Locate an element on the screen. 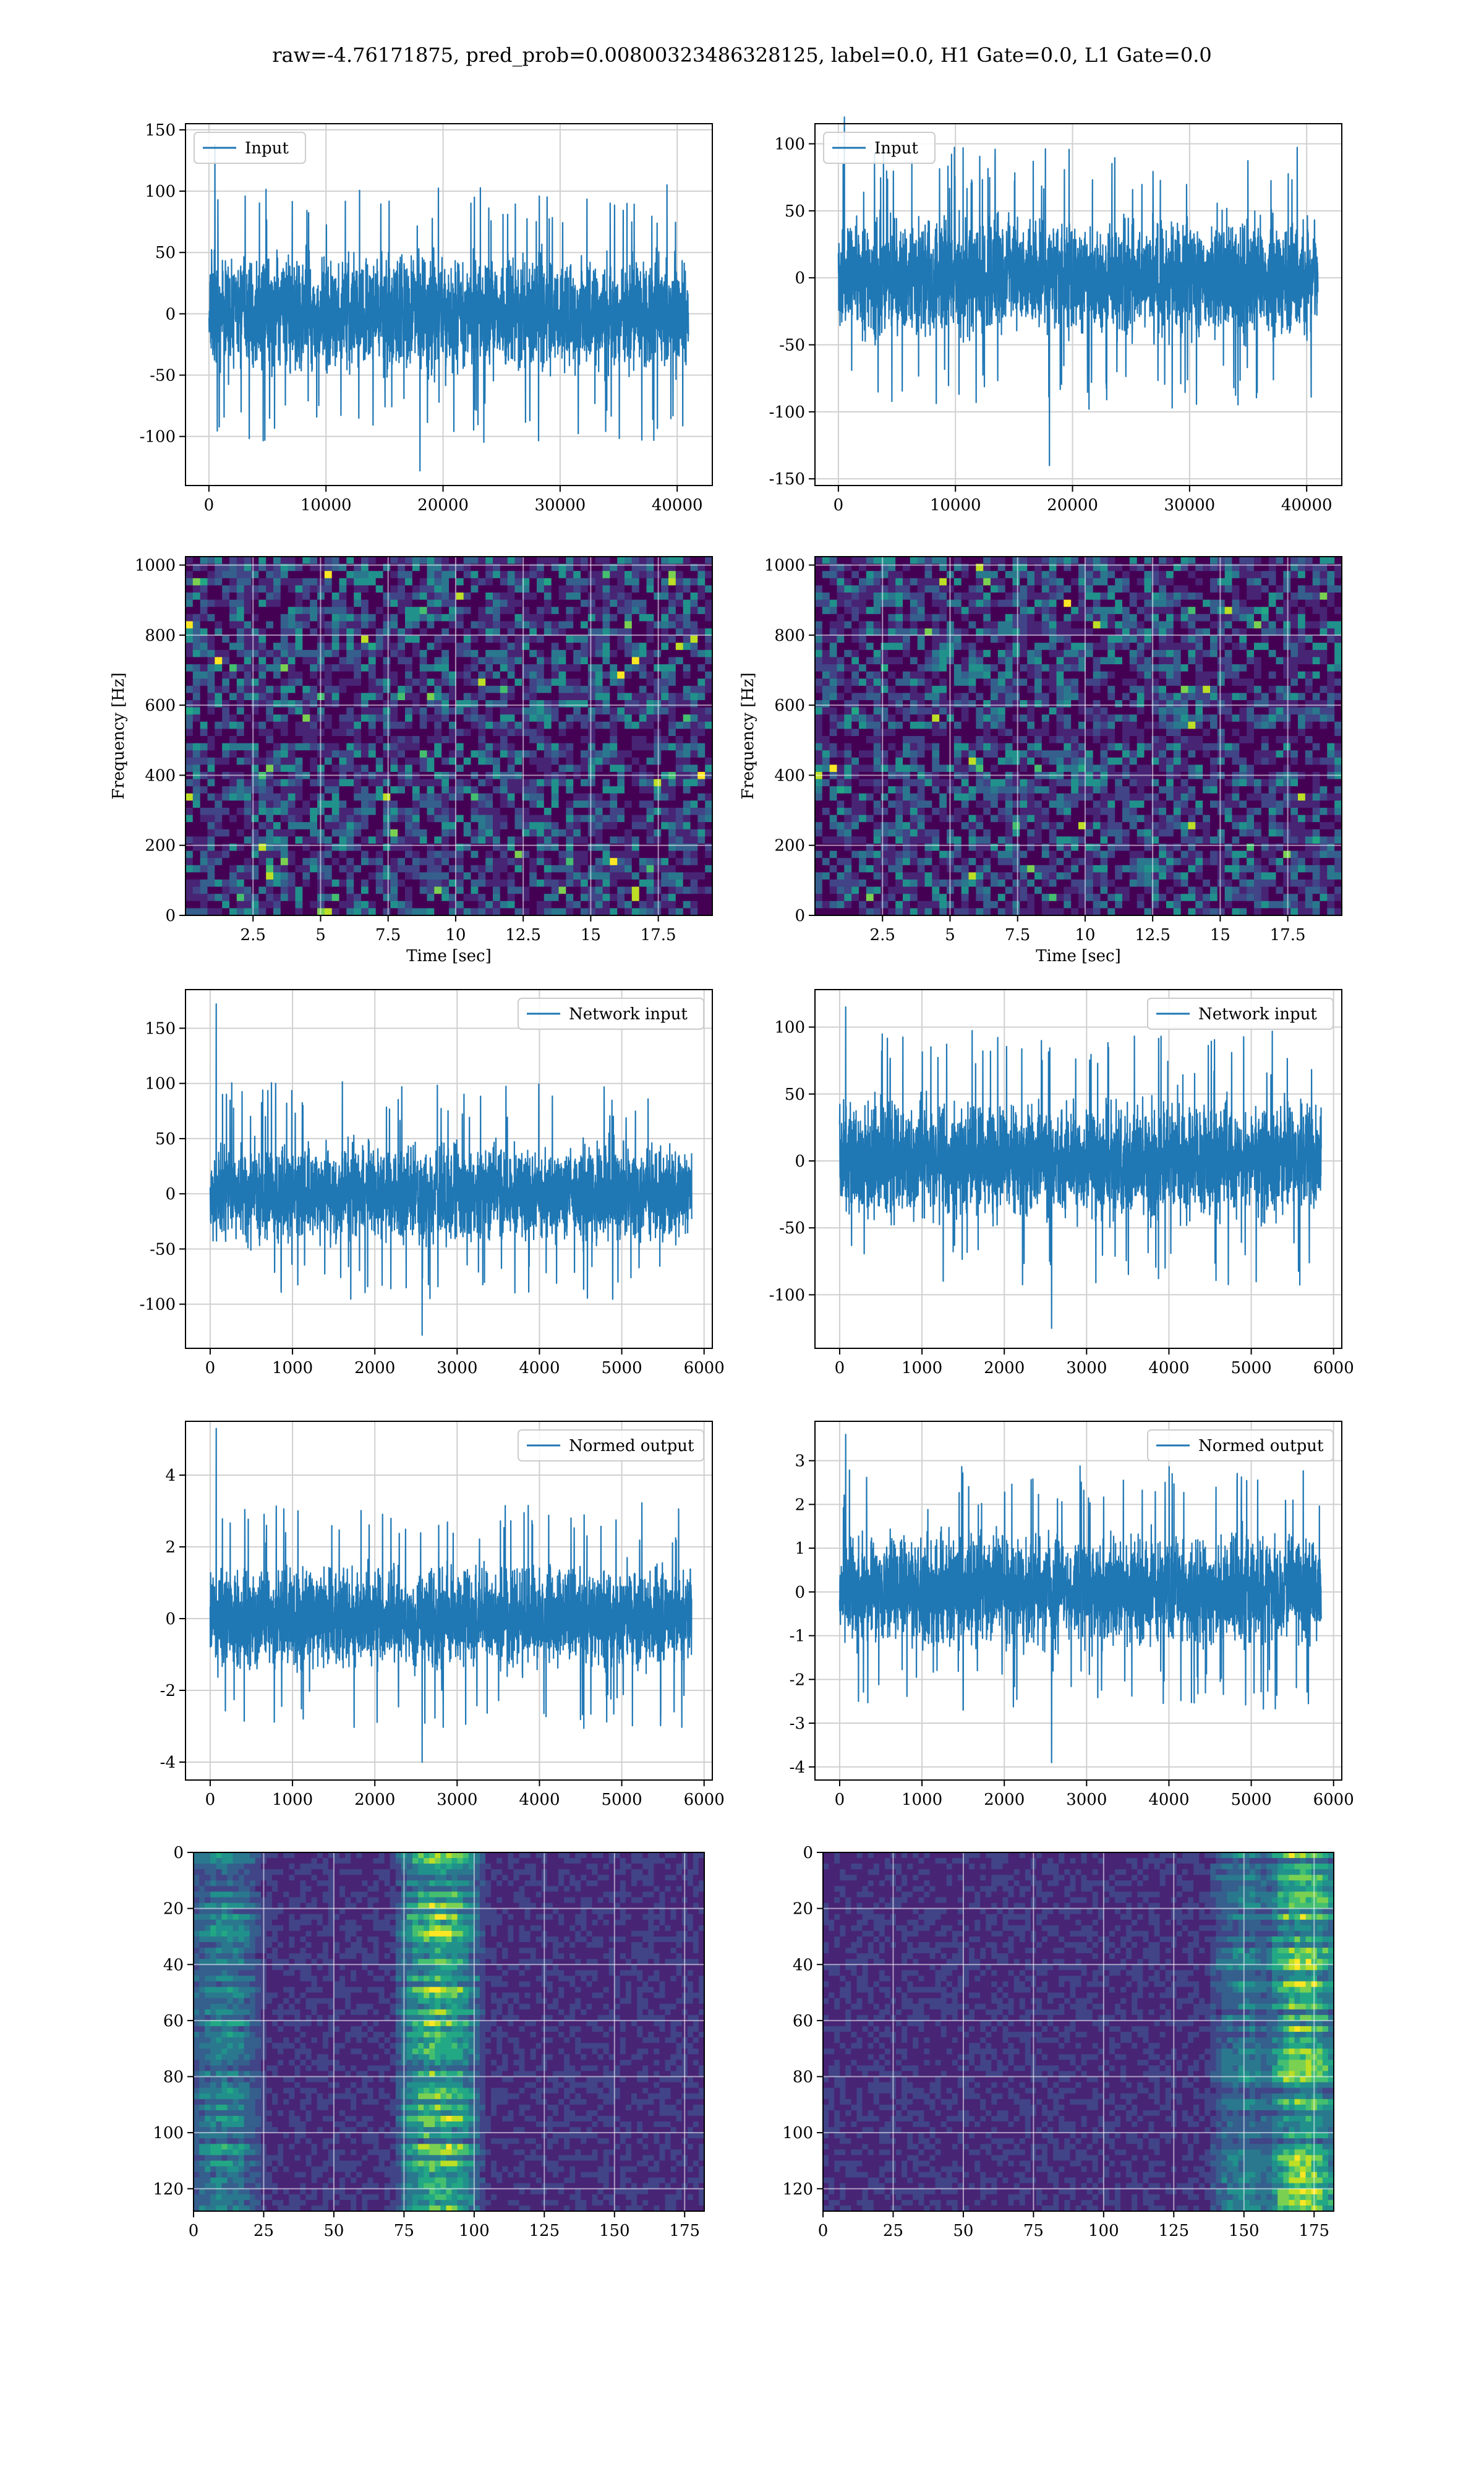 The width and height of the screenshot is (1484, 2474). x-axis: 0 25 50 75 100 125 150 175 is located at coordinates (444, 2225).